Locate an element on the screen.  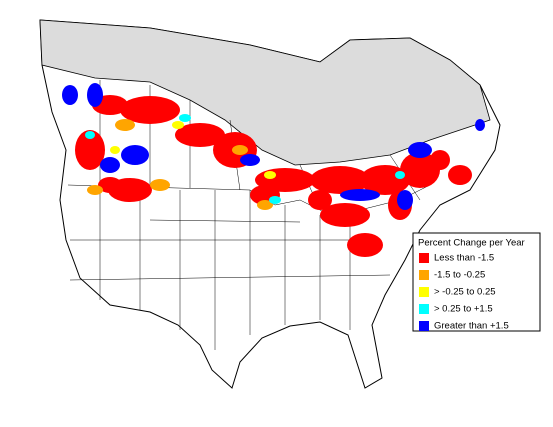
legend-label: -1.5 to -0.25 is located at coordinates (459, 275).